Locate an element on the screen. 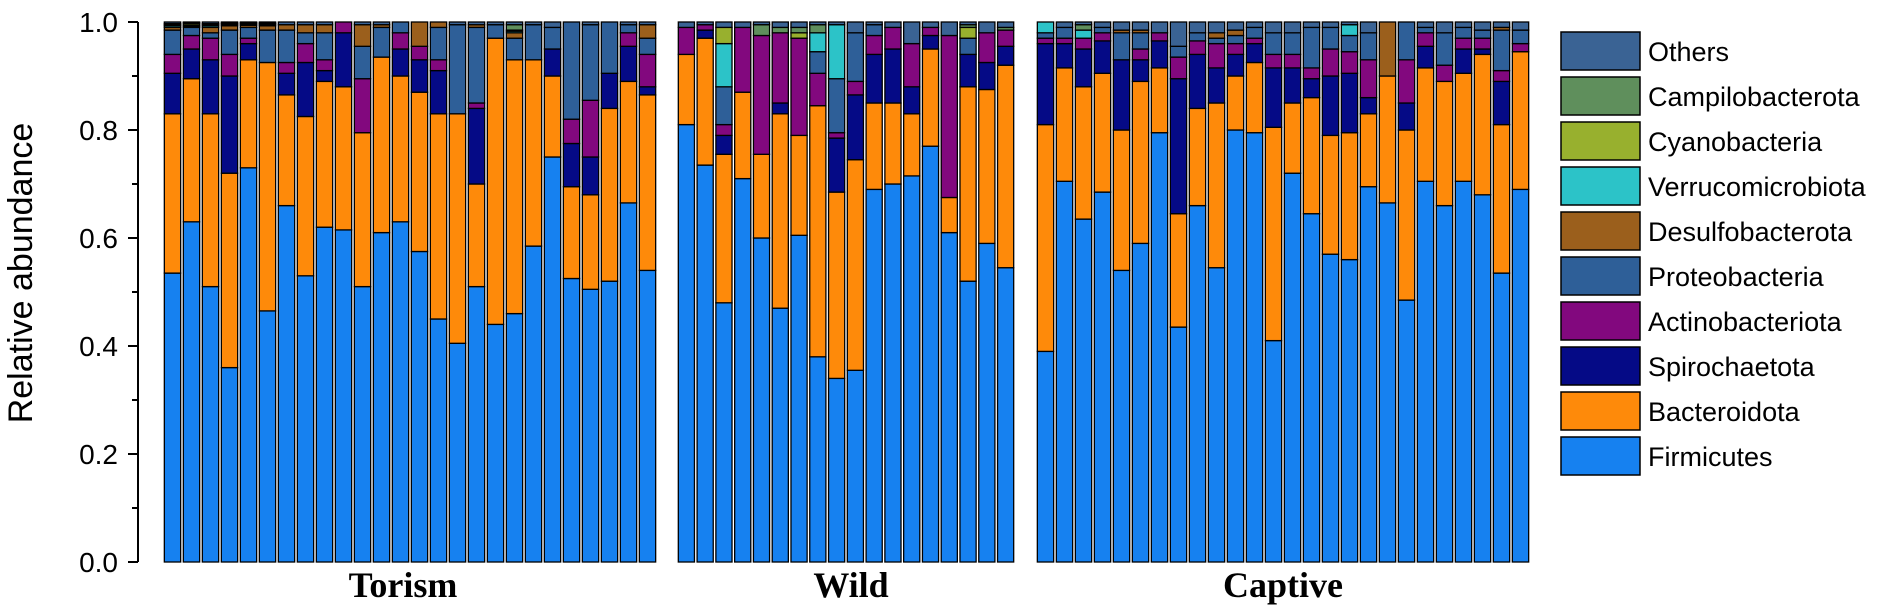 The height and width of the screenshot is (613, 1902). y-tick-label: 0.2 is located at coordinates (98, 454).